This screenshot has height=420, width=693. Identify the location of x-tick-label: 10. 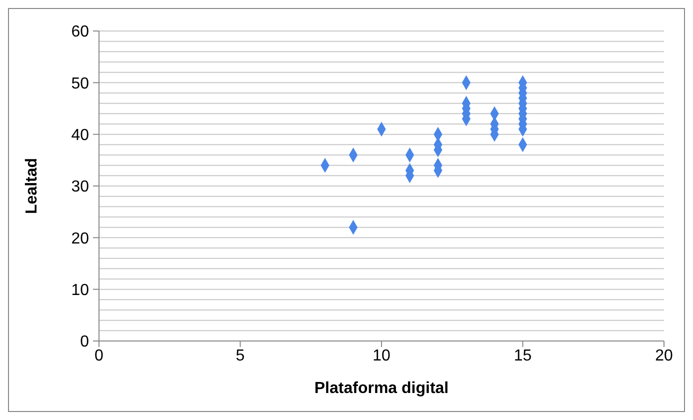
(381, 355).